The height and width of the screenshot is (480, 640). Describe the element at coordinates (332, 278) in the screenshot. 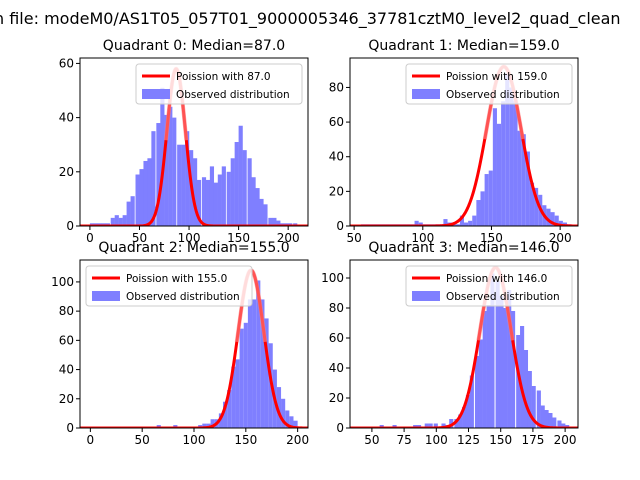

I see `y-tick-label: 100` at that location.